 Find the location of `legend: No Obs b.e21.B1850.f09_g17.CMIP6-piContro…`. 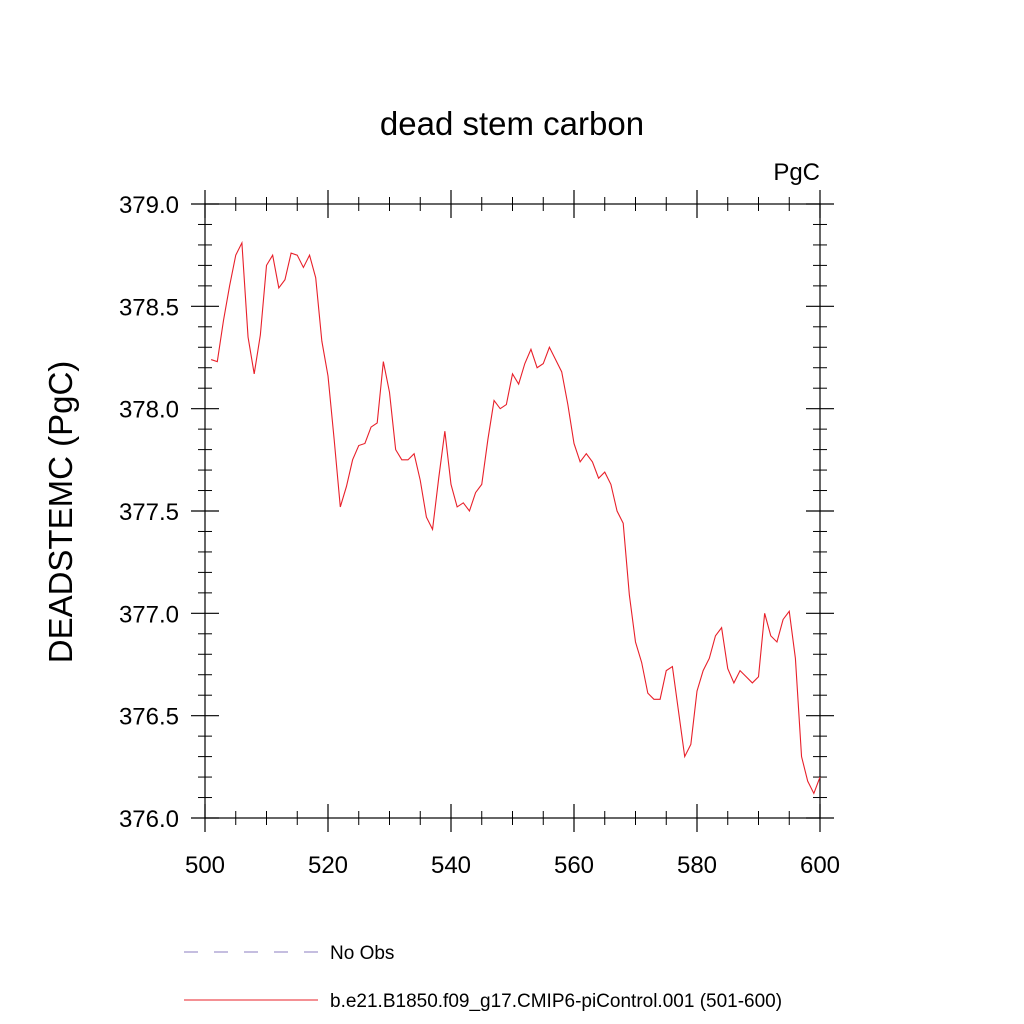

legend: No Obs b.e21.B1850.f09_g17.CMIP6-piContro… is located at coordinates (483, 977).